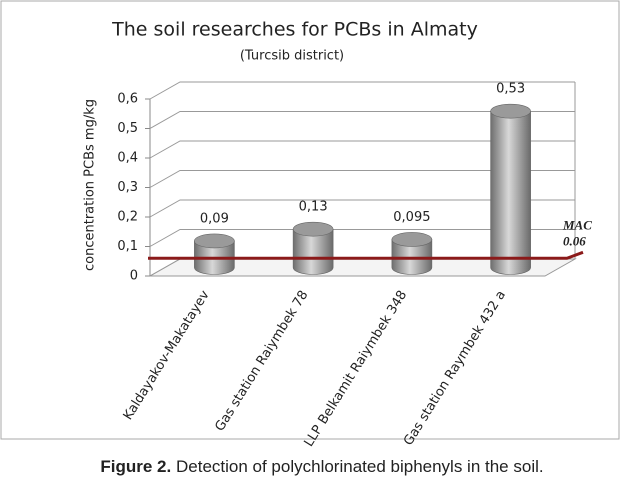 Image resolution: width=644 pixels, height=496 pixels. Describe the element at coordinates (127, 187) in the screenshot. I see `y-tick-label: 0,3` at that location.